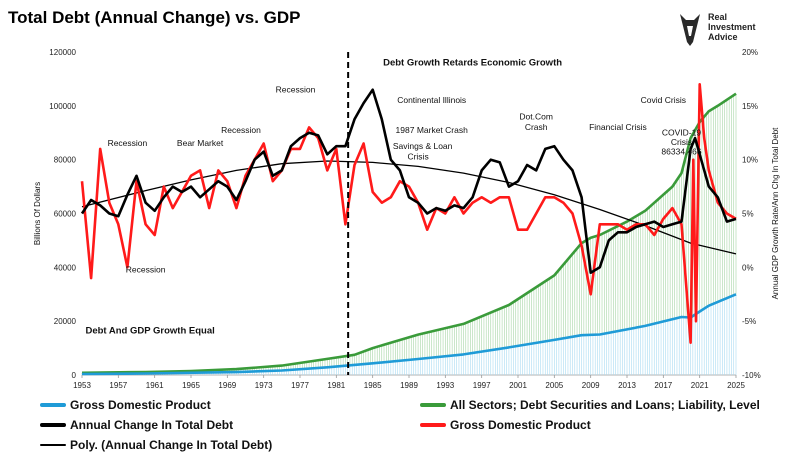  I want to click on x-tick-label: 1993, so click(445, 385).